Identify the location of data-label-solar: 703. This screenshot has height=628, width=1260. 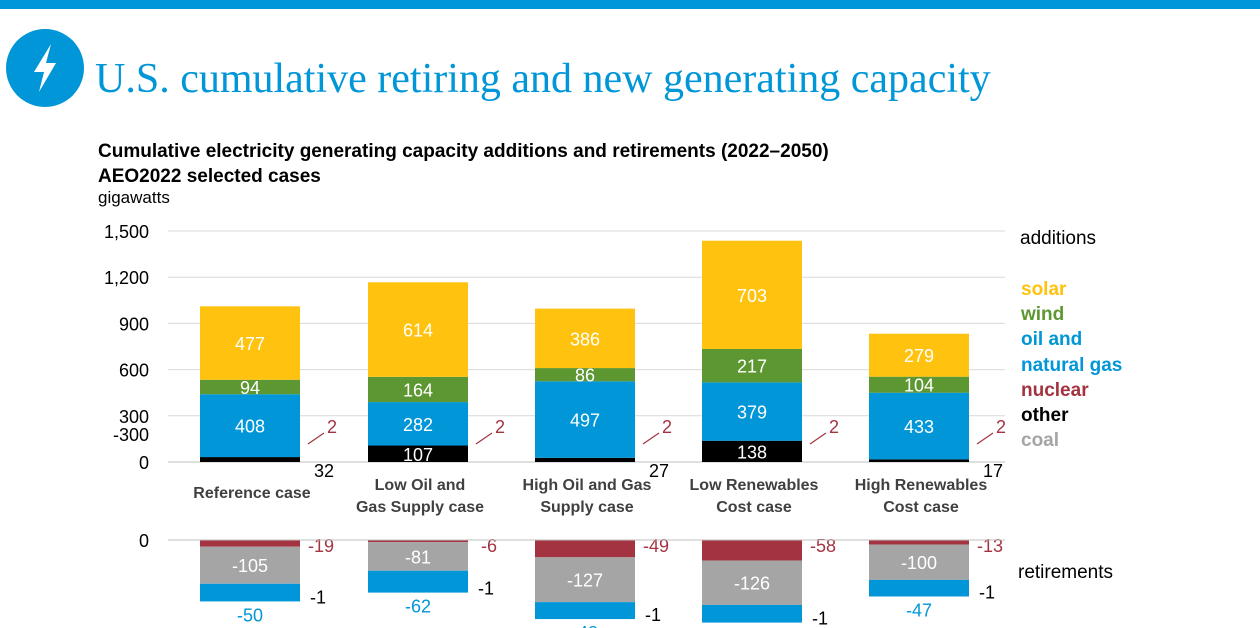
(752, 296).